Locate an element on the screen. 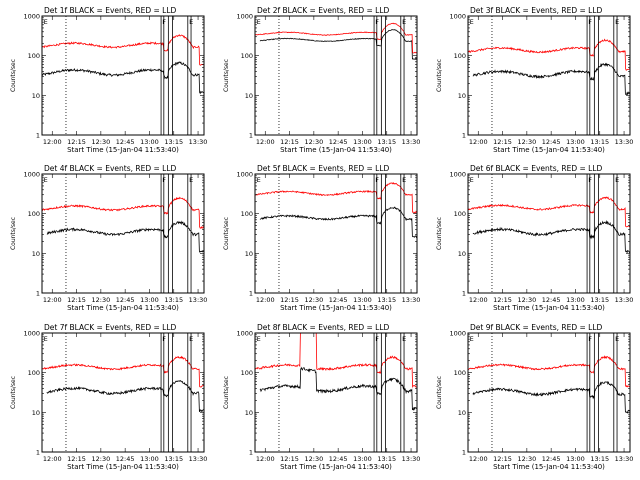 This screenshot has width=640, height=480. panel-title: Det 6f BLACK = Events, RED = LLD is located at coordinates (536, 168).